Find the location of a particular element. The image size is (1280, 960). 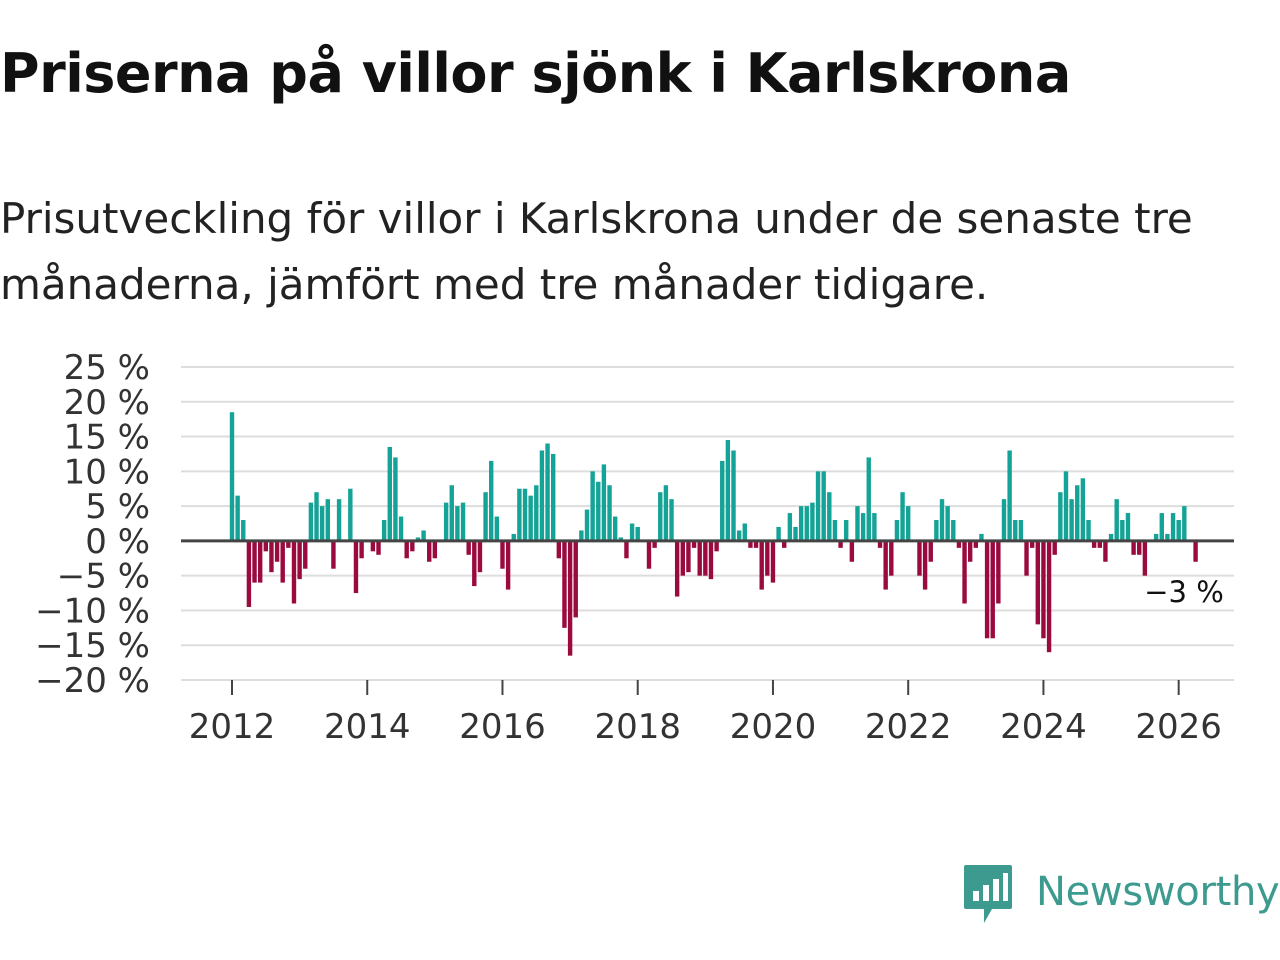

x-axis-labels: 2012 2014 2016 2018 2020 2022 2024 2026 is located at coordinates (705, 727).